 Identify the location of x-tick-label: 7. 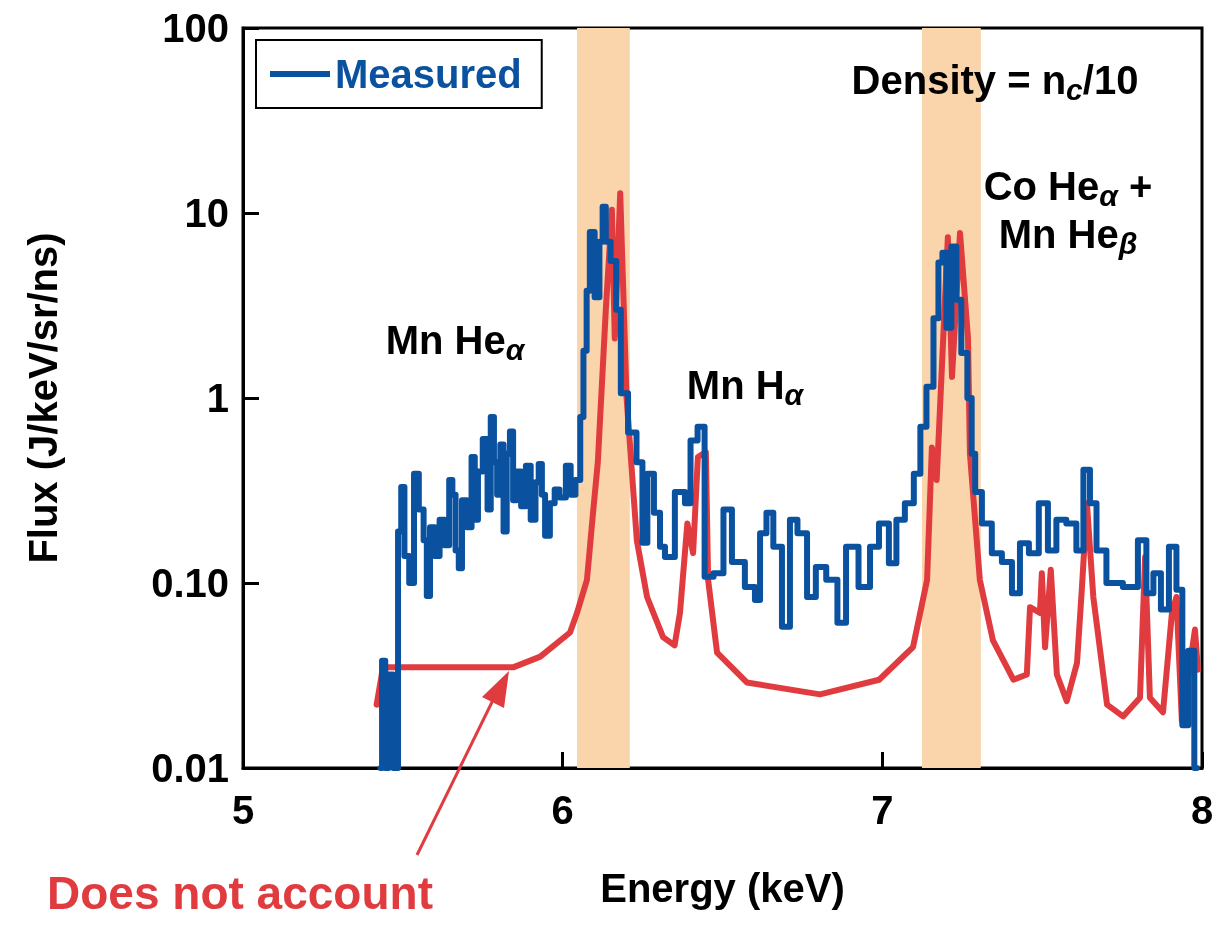
(882, 810).